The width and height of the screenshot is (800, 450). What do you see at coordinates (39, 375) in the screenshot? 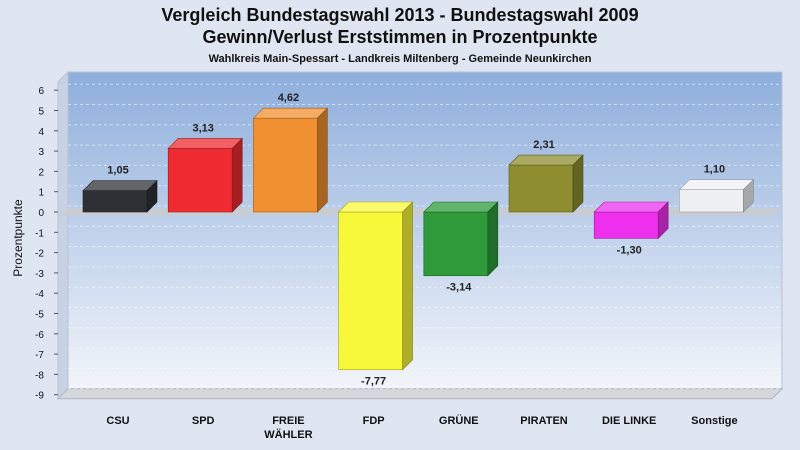
I see `y-tick-label: -8` at bounding box center [39, 375].